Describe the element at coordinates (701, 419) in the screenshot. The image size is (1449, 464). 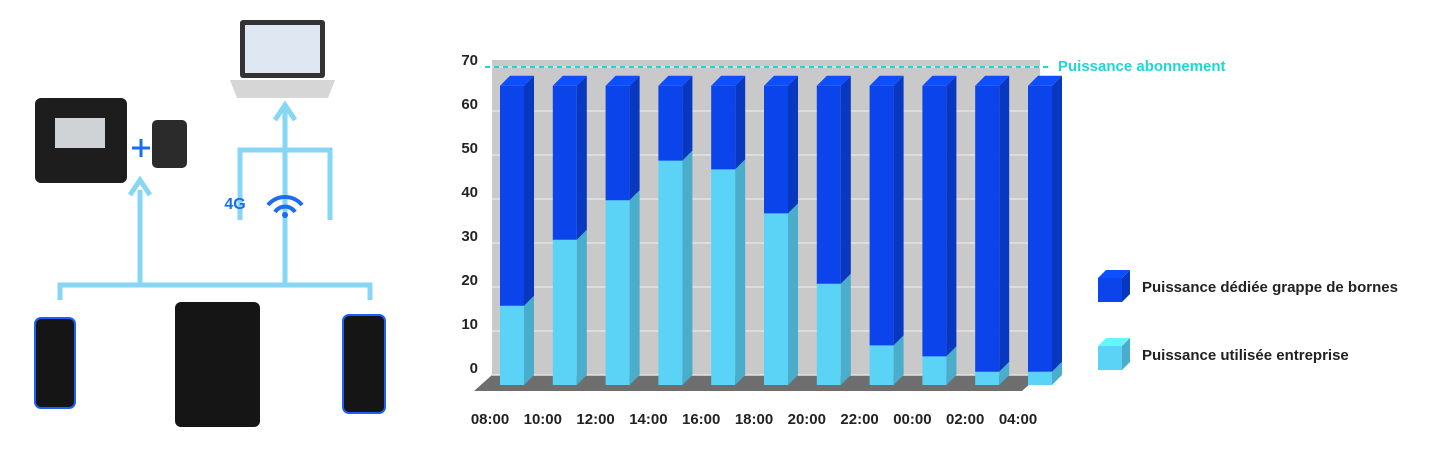
I see `x-tick-label: 16:00` at that location.